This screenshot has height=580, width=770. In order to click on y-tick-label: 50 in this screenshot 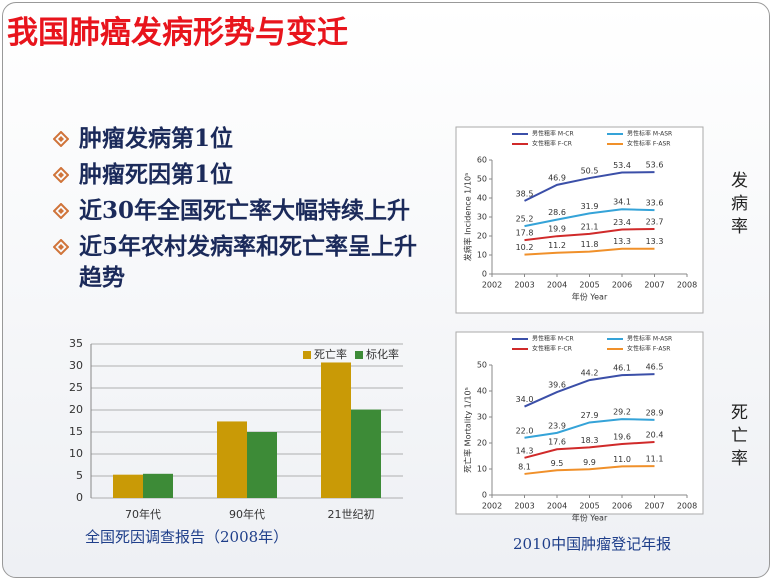, I will do `click(482, 365)`.